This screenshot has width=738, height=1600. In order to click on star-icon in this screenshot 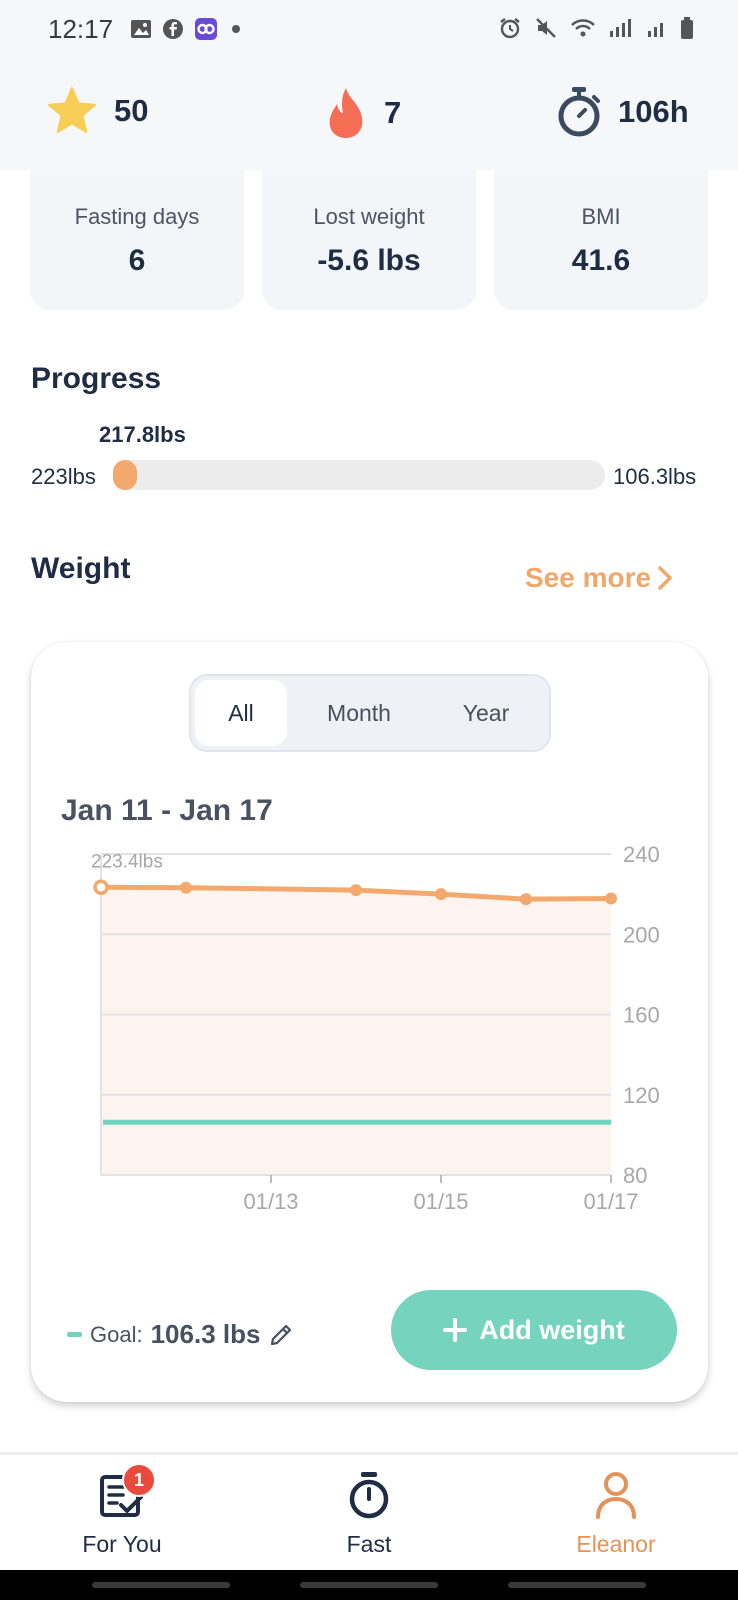, I will do `click(72, 110)`.